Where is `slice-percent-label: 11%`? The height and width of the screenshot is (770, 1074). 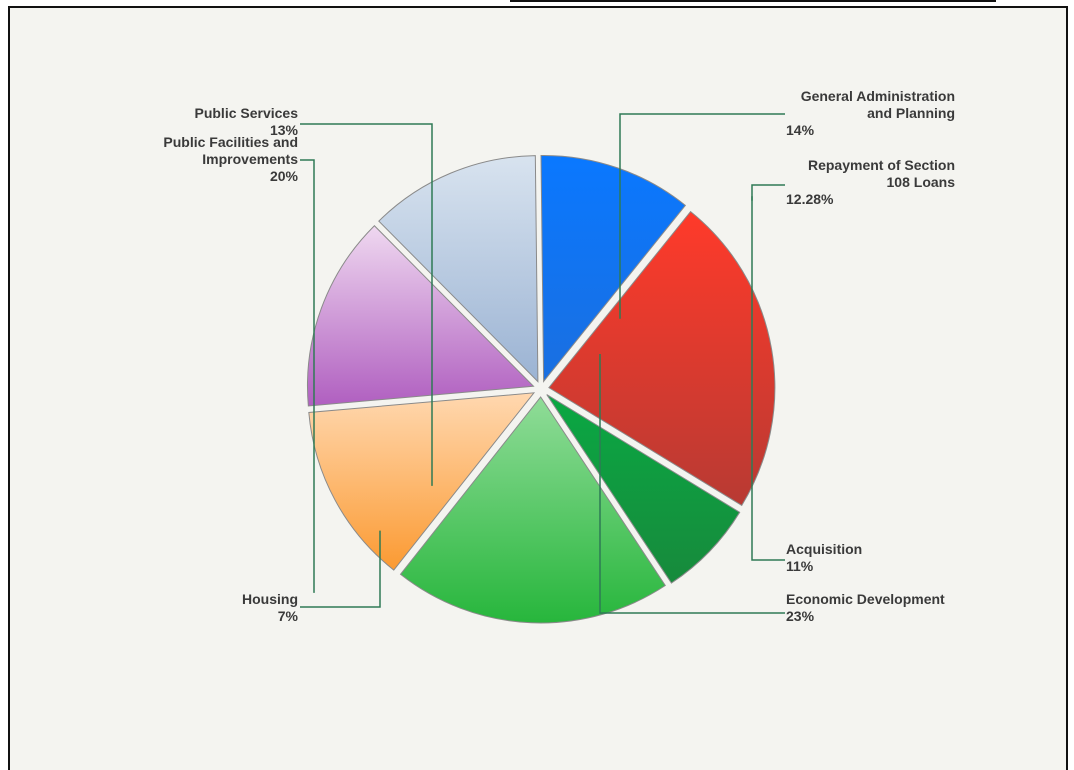
slice-percent-label: 11% is located at coordinates (800, 566).